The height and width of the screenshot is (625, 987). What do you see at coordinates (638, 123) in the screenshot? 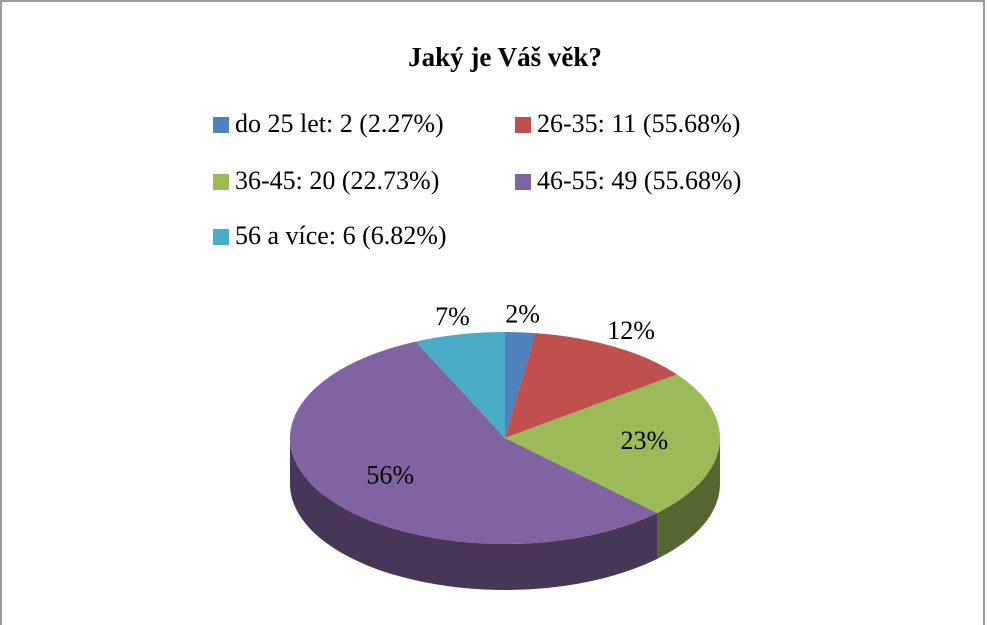
I see `legend-label: 26-35: 11 (55.68%)` at bounding box center [638, 123].